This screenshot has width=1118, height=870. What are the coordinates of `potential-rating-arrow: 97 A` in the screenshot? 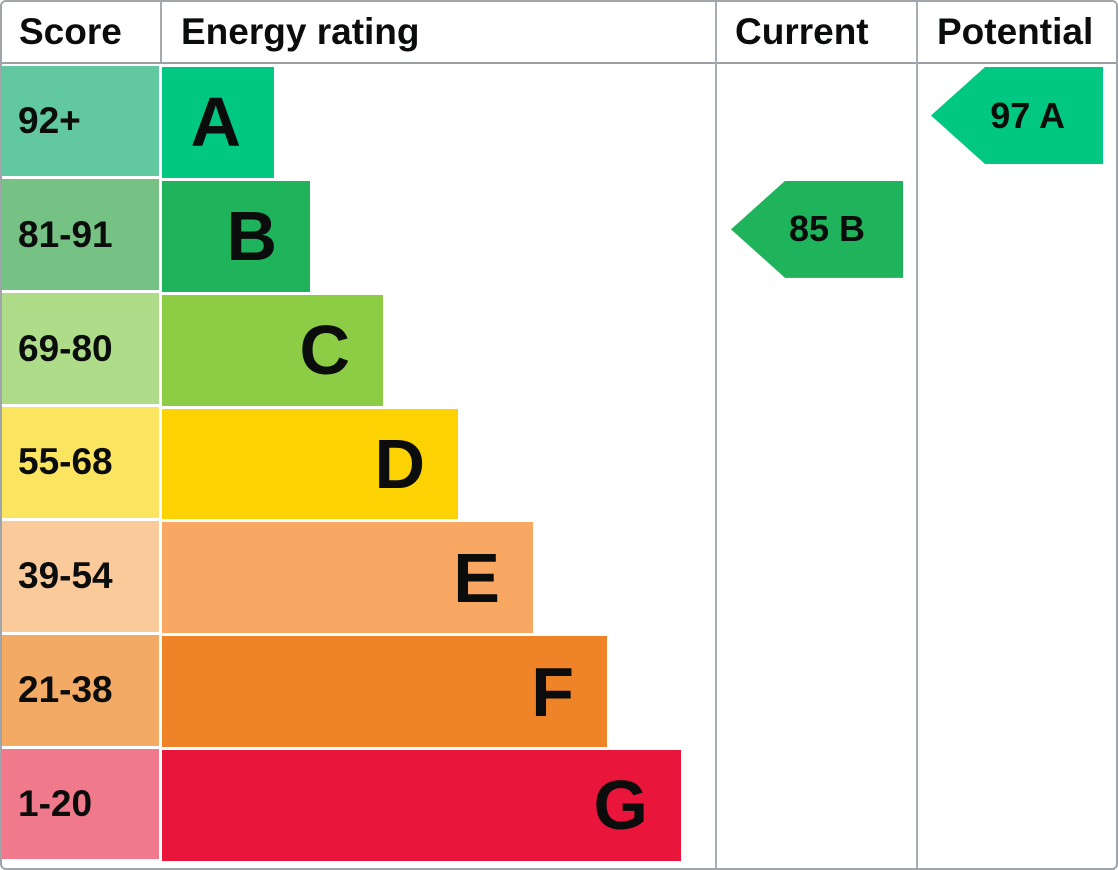 It's located at (1017, 115).